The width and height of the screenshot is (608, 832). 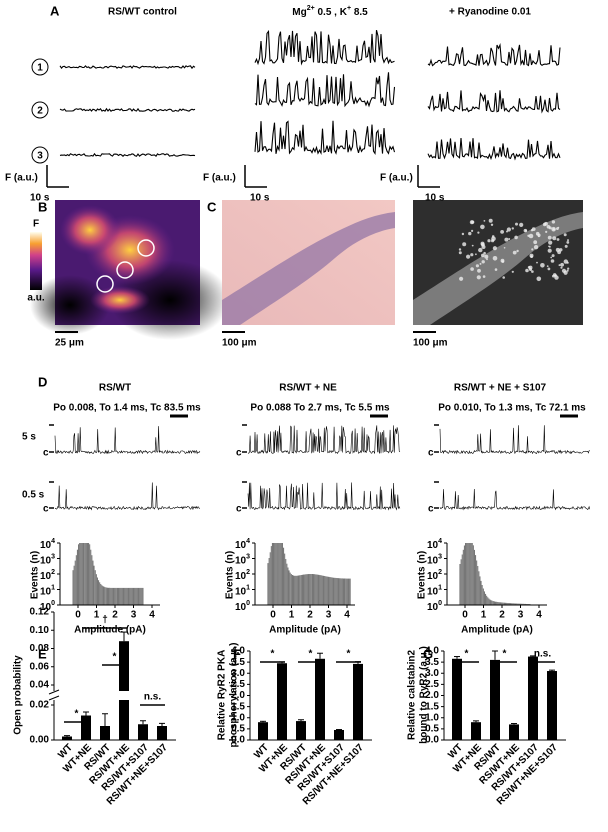 I want to click on panel-label: G, so click(x=428, y=653).